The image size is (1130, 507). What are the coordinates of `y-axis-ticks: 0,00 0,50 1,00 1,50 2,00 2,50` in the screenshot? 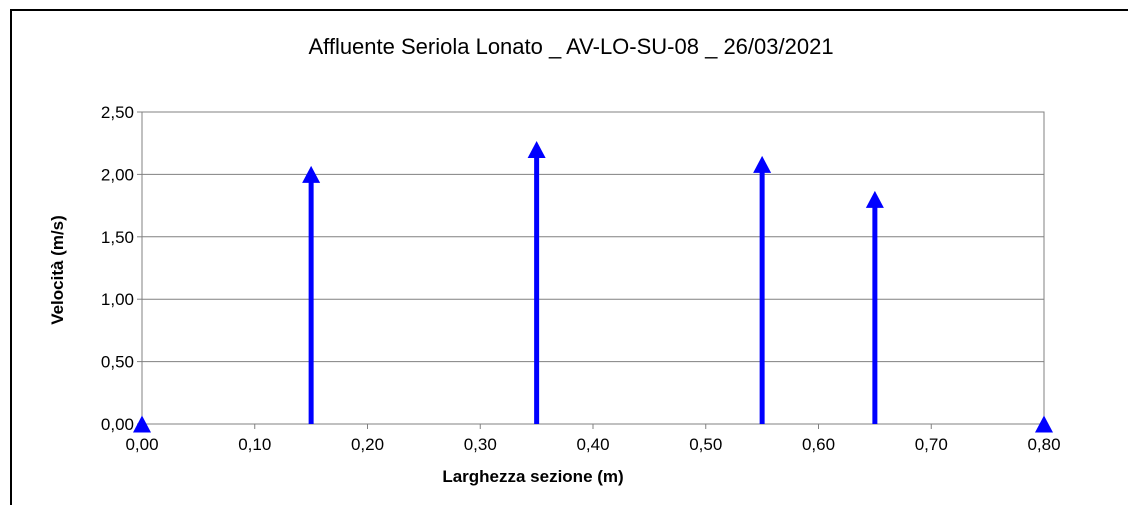 It's located at (121, 268).